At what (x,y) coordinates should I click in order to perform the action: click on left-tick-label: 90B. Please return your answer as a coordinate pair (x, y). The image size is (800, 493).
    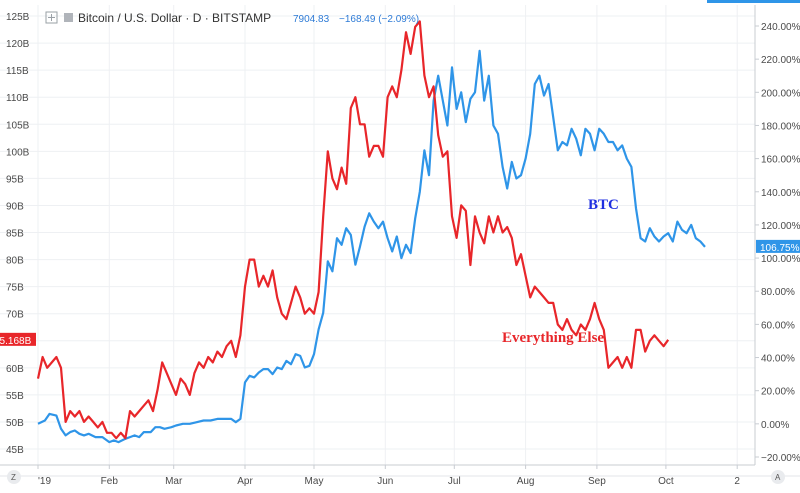
    Looking at the image, I should click on (15, 206).